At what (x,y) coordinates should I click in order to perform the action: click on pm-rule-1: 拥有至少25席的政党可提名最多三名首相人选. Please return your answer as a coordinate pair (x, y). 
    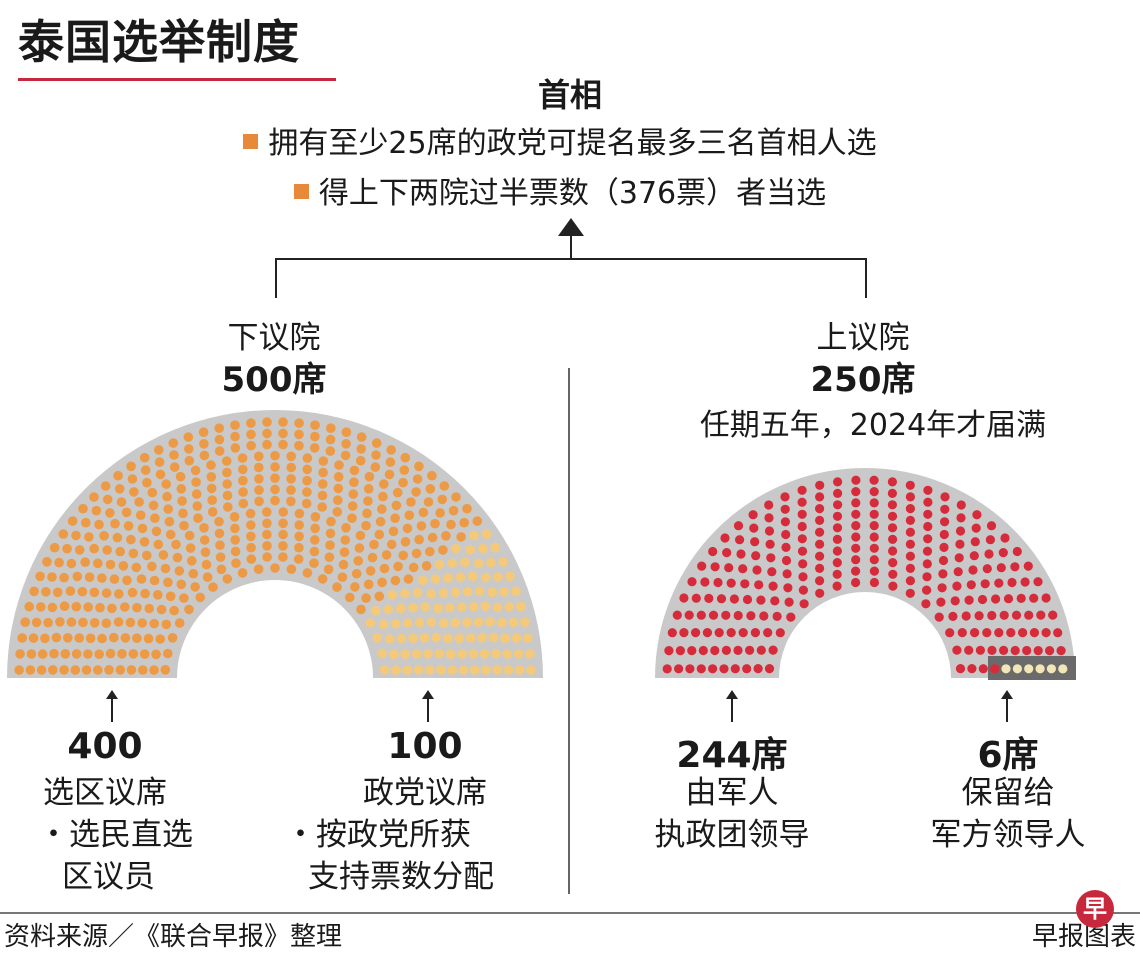
    Looking at the image, I should click on (560, 140).